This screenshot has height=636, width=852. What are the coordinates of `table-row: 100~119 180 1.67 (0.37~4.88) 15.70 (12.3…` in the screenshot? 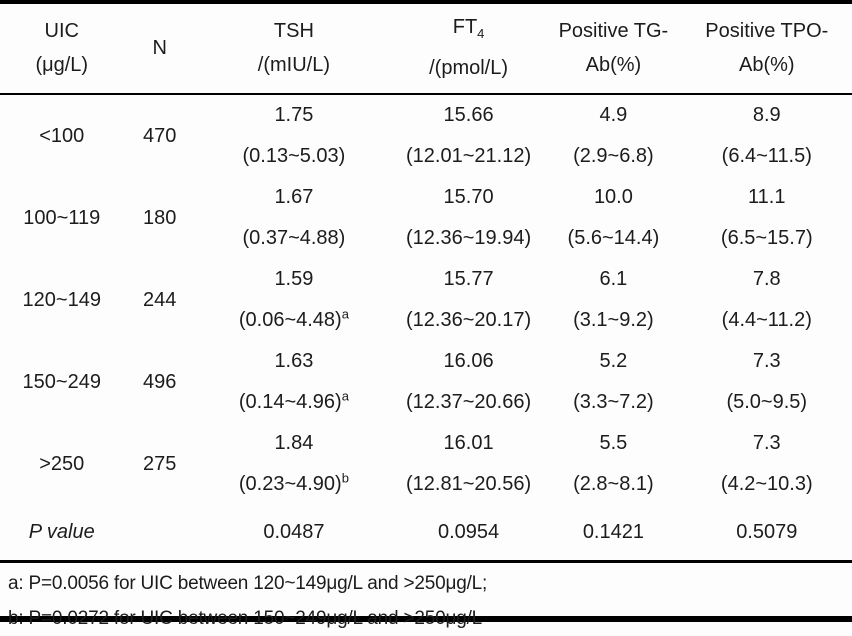 It's located at (426, 218).